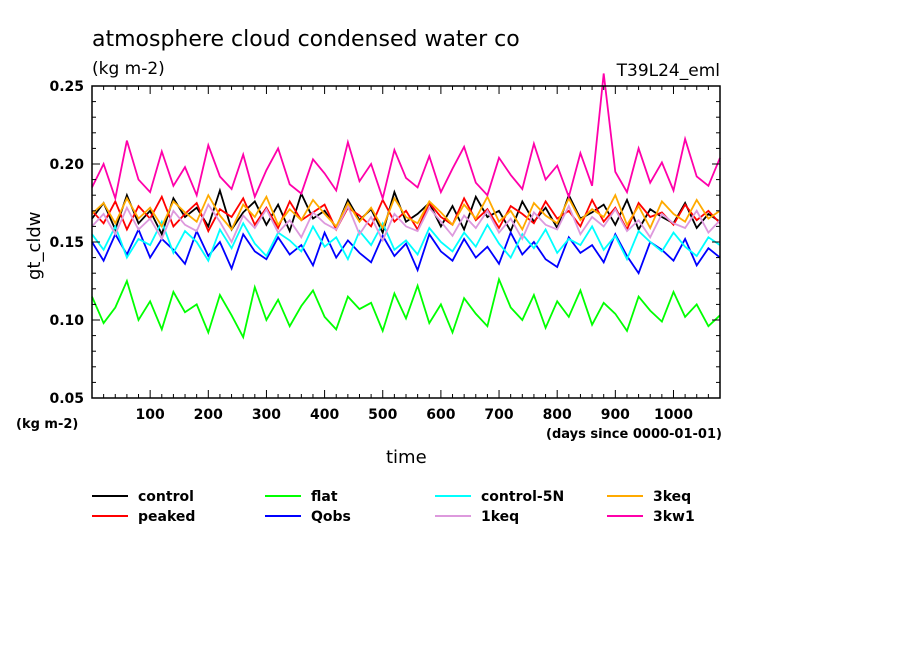 The height and width of the screenshot is (654, 904). I want to click on x-tick-label: 700, so click(498, 415).